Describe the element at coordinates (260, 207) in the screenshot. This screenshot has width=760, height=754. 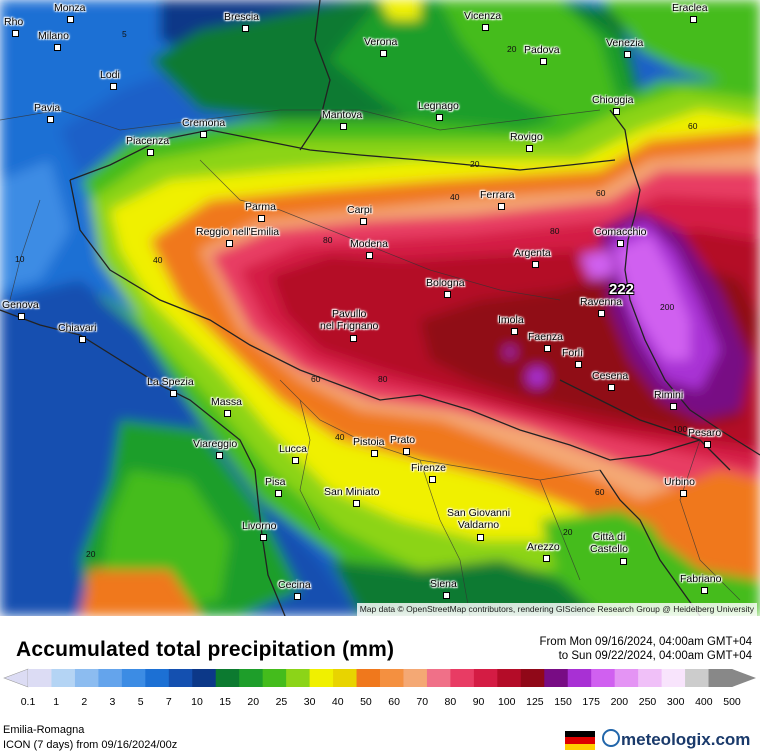
I see `city-label: Parma` at that location.